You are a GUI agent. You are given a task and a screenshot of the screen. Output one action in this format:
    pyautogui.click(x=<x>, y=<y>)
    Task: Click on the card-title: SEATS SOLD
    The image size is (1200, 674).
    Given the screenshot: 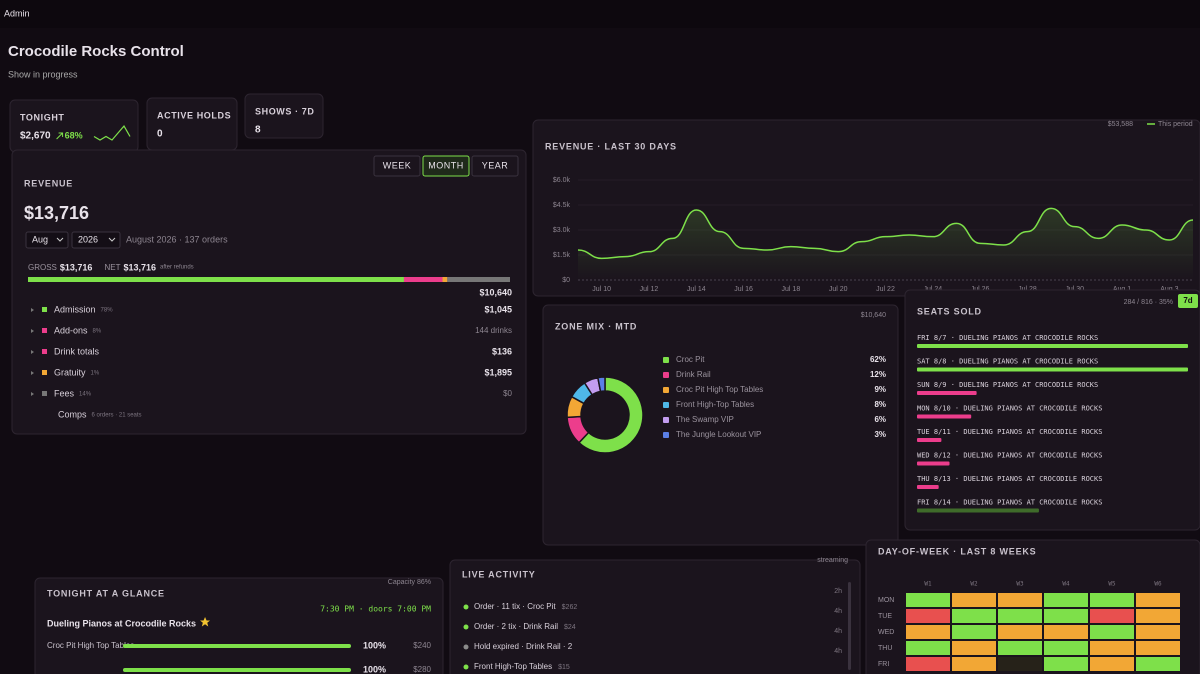 What is the action you would take?
    pyautogui.click(x=949, y=311)
    